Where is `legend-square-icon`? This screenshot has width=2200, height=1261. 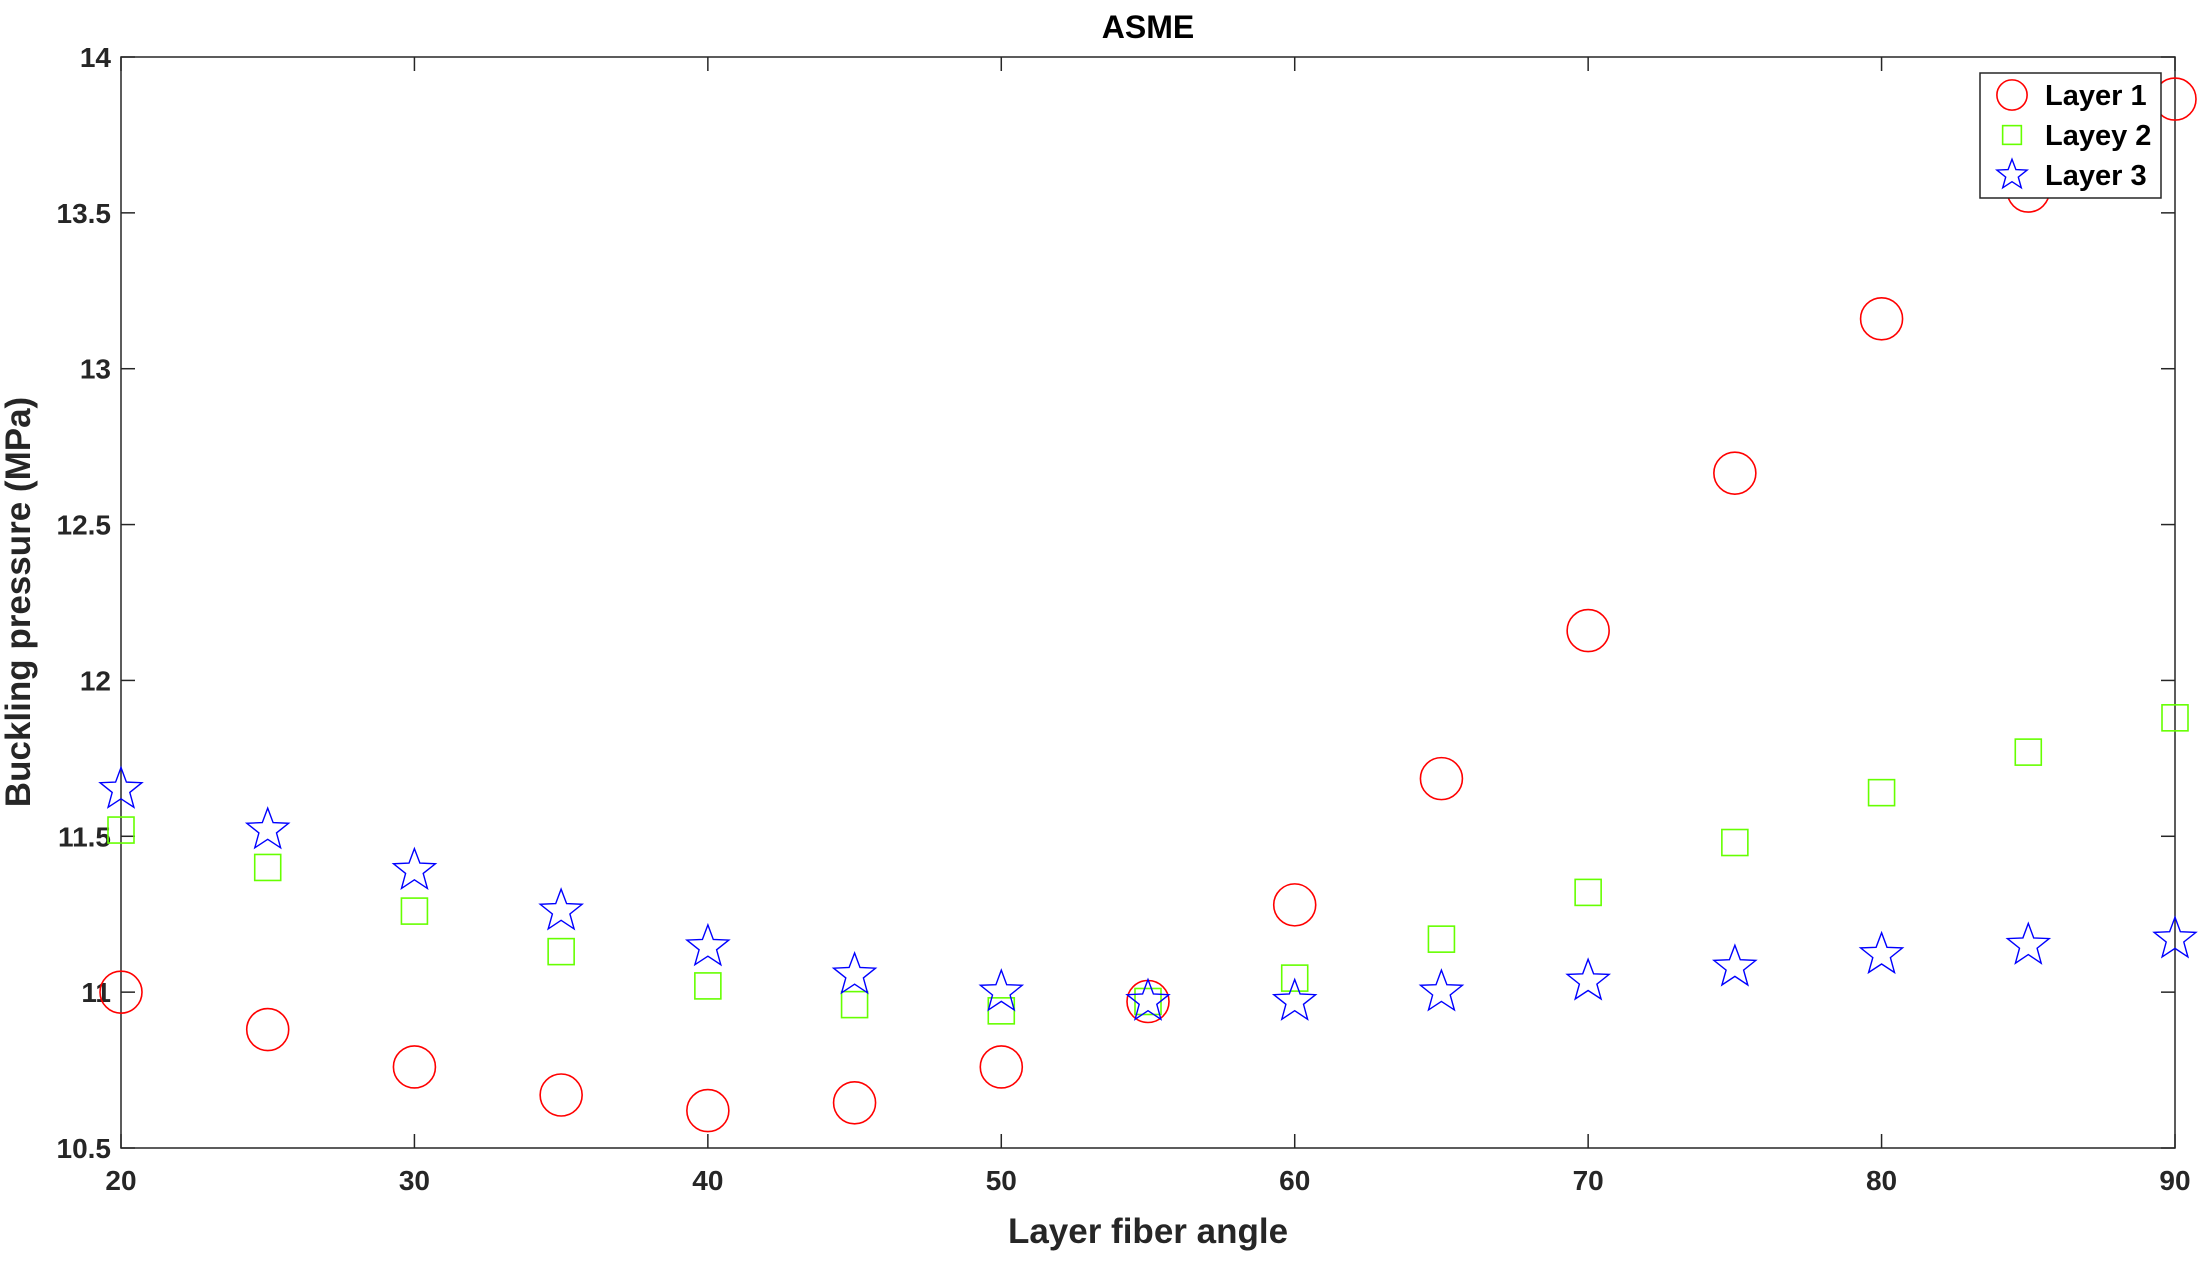 legend-square-icon is located at coordinates (2012, 135).